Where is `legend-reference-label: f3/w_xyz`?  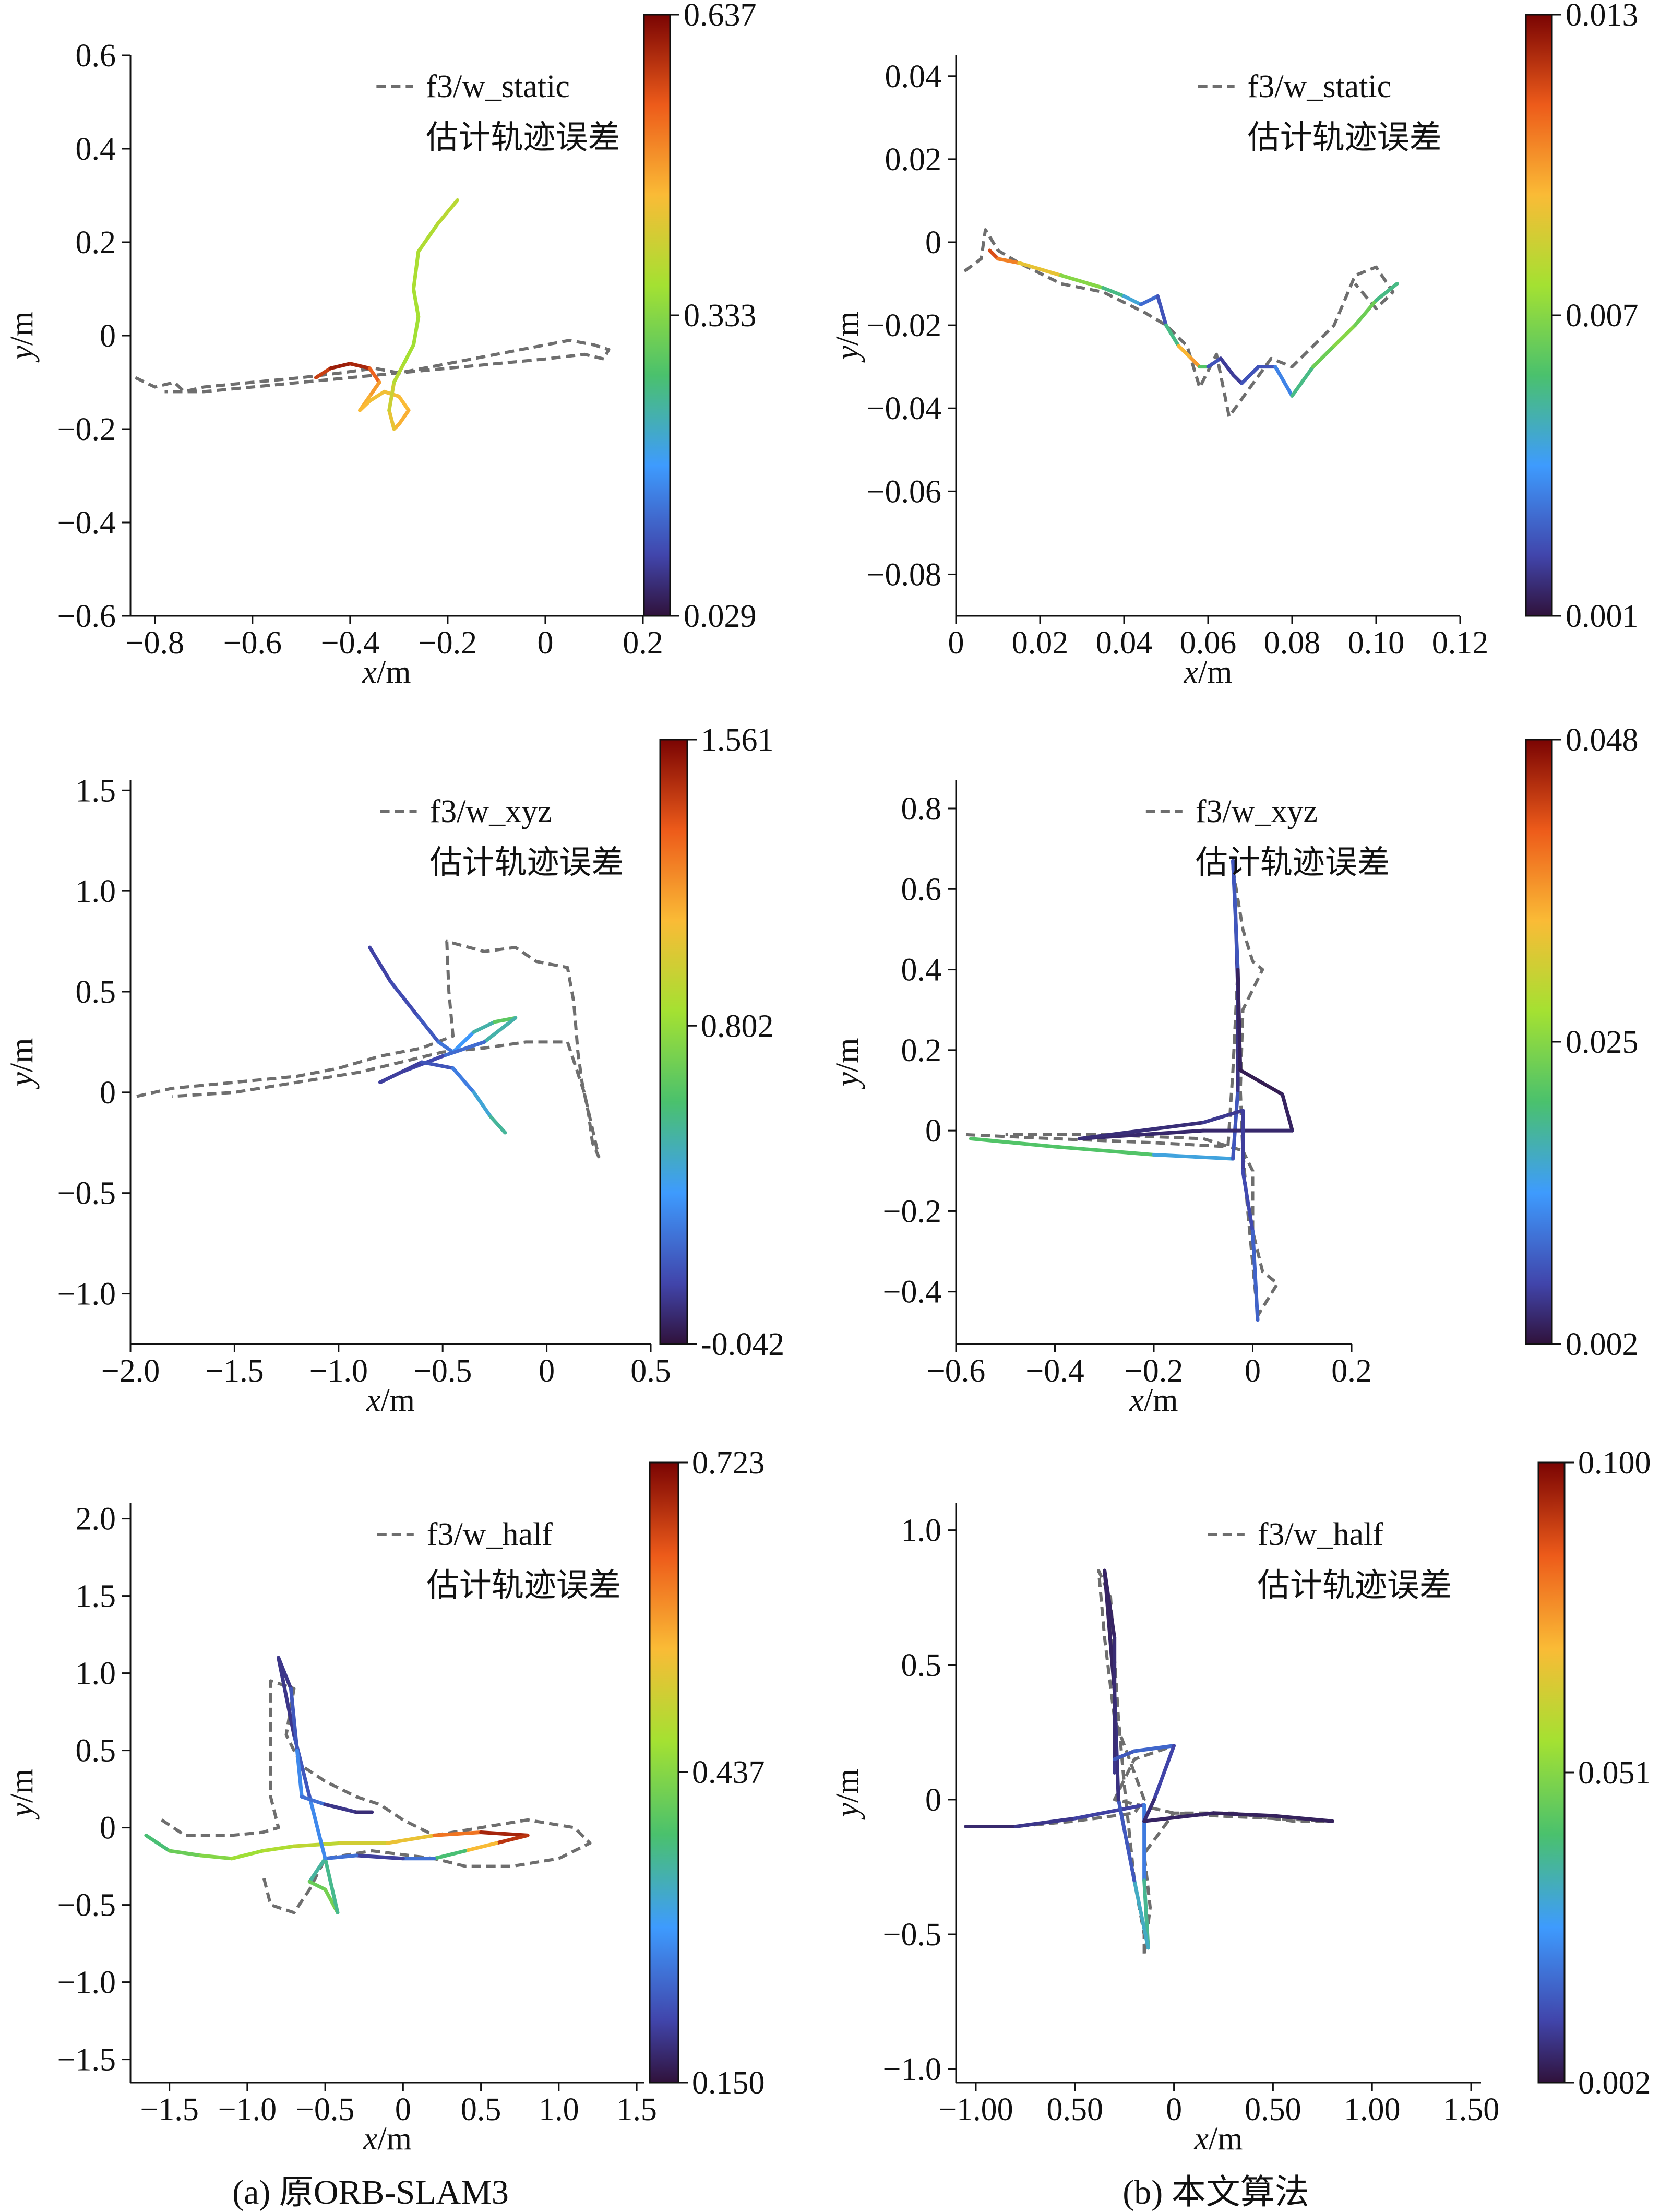
legend-reference-label: f3/w_xyz is located at coordinates (491, 811).